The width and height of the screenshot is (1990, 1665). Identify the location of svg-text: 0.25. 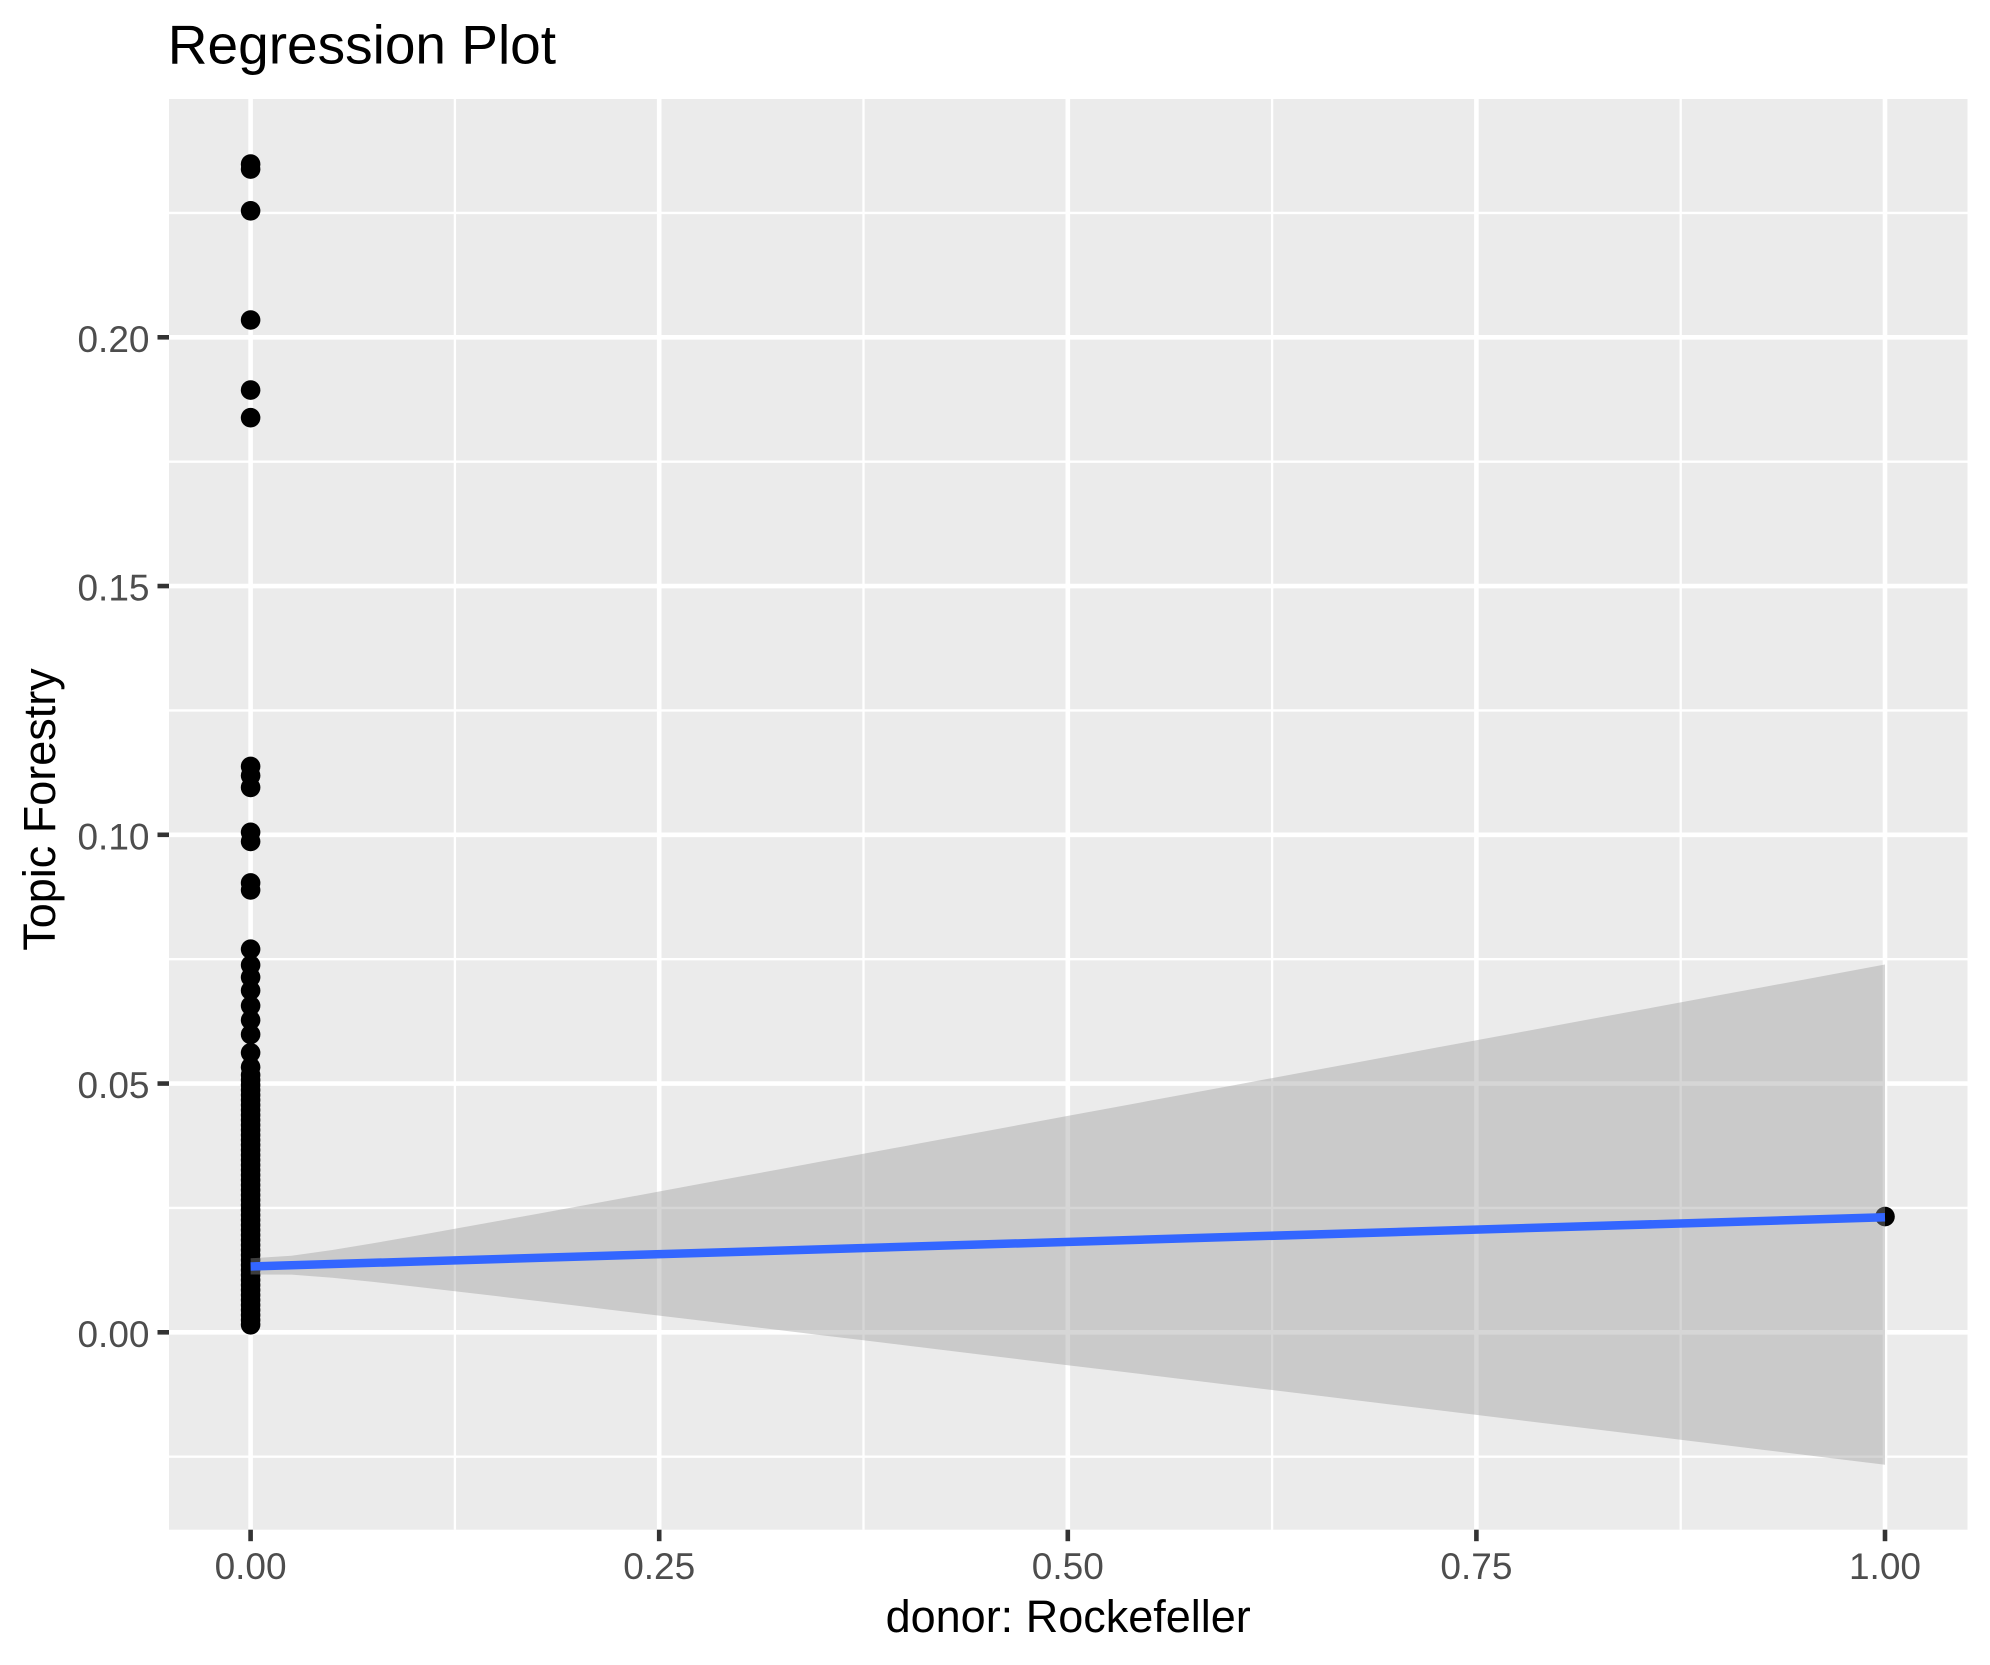
(659, 1566).